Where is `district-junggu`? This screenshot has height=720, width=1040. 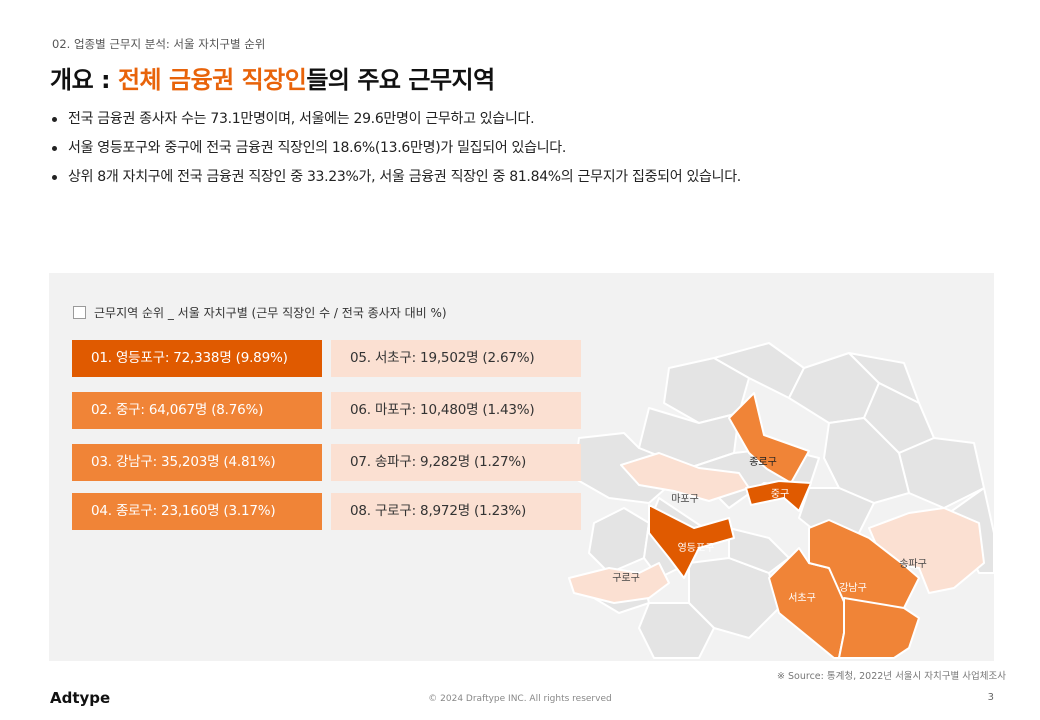 district-junggu is located at coordinates (778, 496).